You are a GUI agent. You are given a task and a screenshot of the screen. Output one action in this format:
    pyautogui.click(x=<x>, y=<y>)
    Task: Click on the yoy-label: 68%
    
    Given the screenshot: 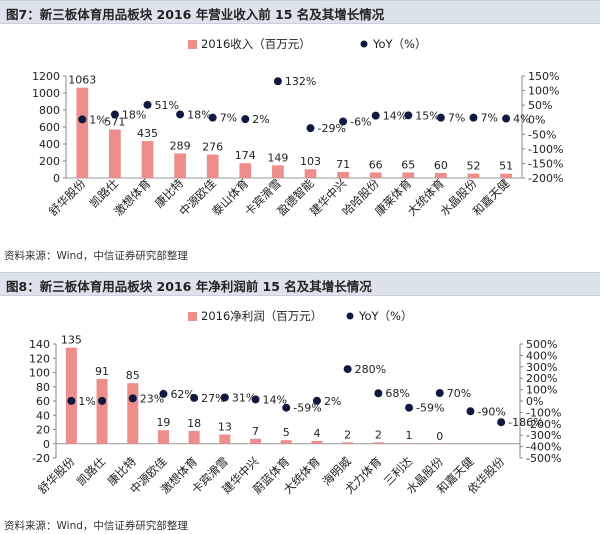 What is the action you would take?
    pyautogui.click(x=397, y=393)
    